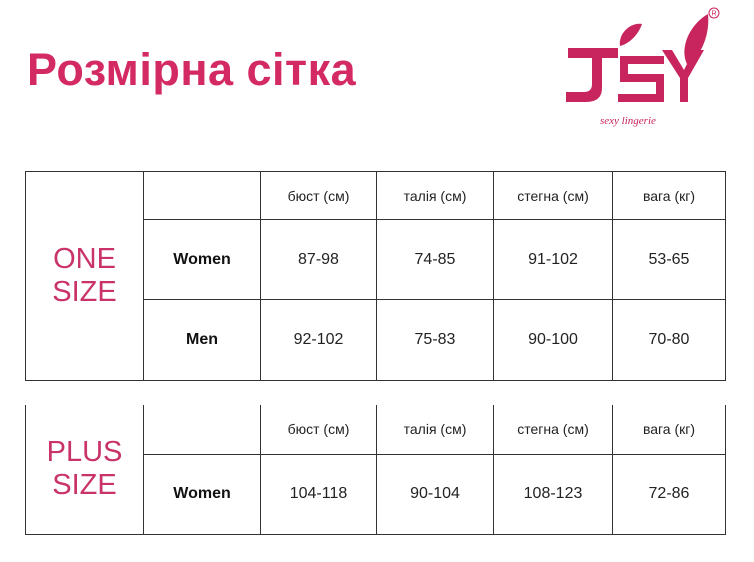 Image resolution: width=754 pixels, height=562 pixels. I want to click on size-label: PLUS SIZE, so click(84, 470).